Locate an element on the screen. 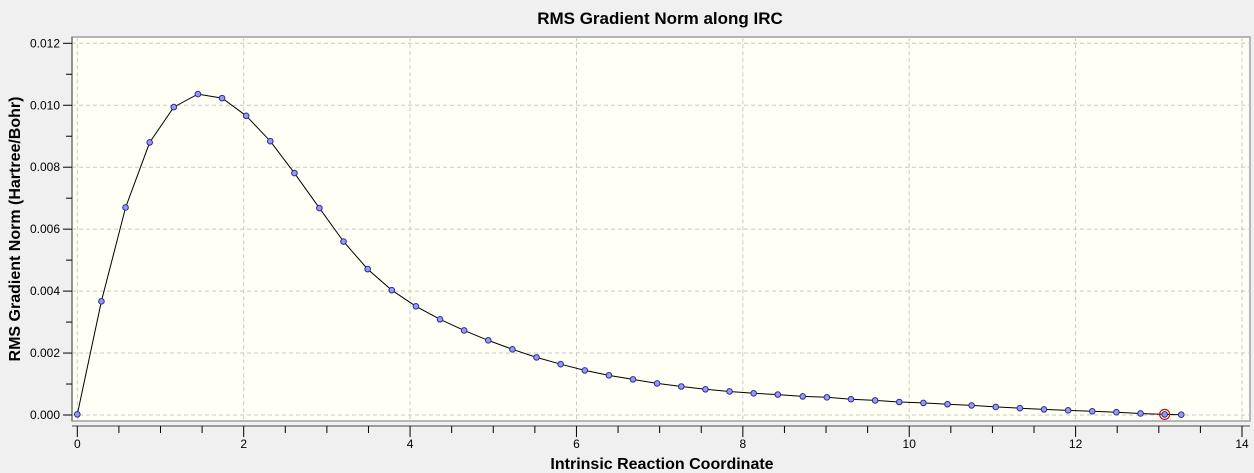 This screenshot has height=473, width=1254. x-tick-label: 14 is located at coordinates (1242, 444).